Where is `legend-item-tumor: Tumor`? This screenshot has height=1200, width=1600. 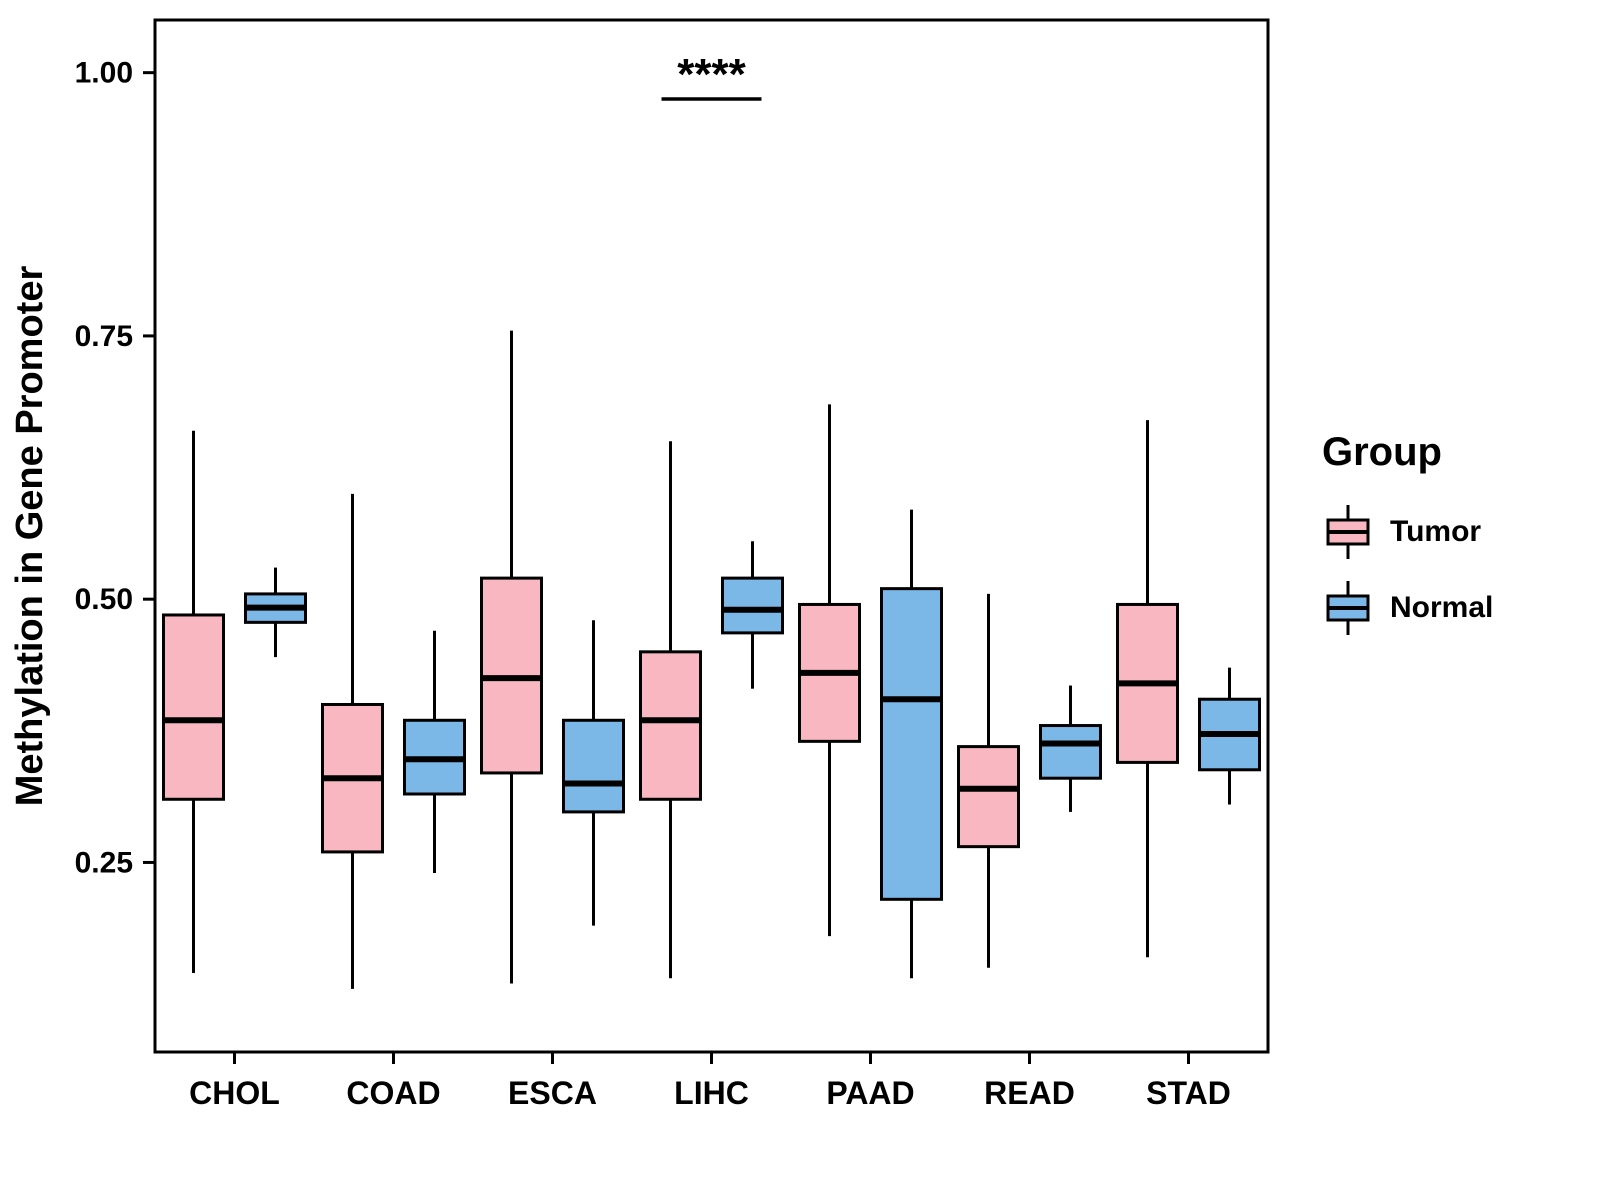
legend-item-tumor: Tumor is located at coordinates (1407, 532).